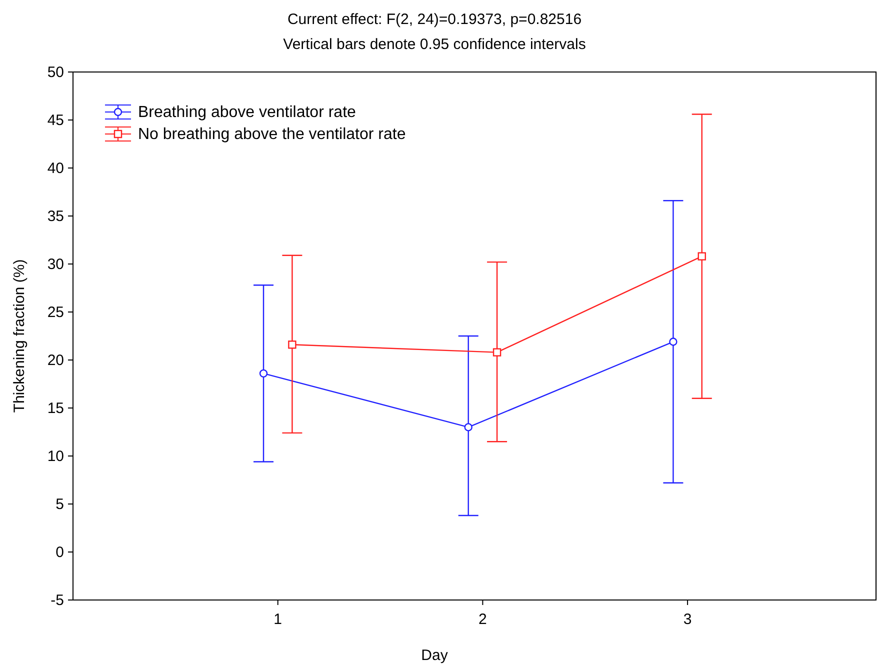 This screenshot has height=666, width=877. Describe the element at coordinates (272, 134) in the screenshot. I see `legend-label: No breathing above the ventilator rate` at that location.